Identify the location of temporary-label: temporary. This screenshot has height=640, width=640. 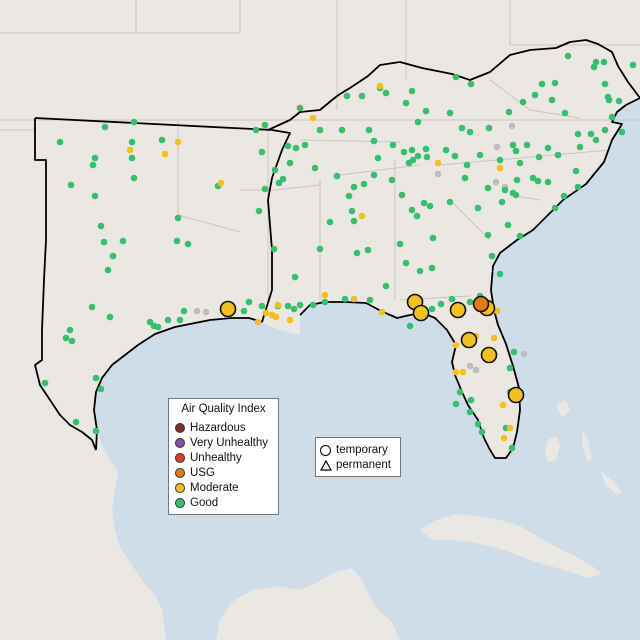
(362, 450).